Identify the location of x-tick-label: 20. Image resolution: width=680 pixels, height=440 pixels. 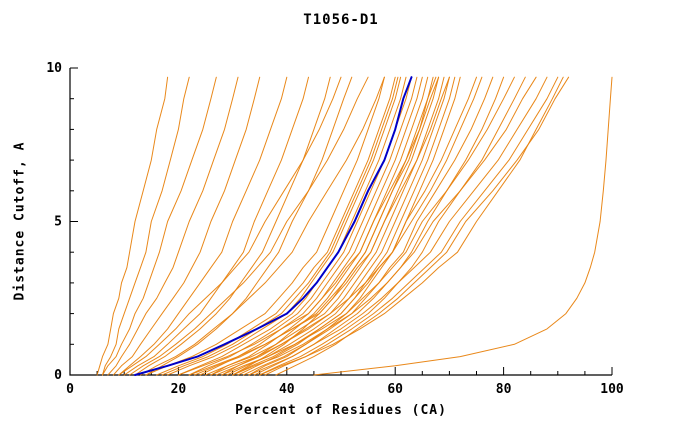
(179, 389).